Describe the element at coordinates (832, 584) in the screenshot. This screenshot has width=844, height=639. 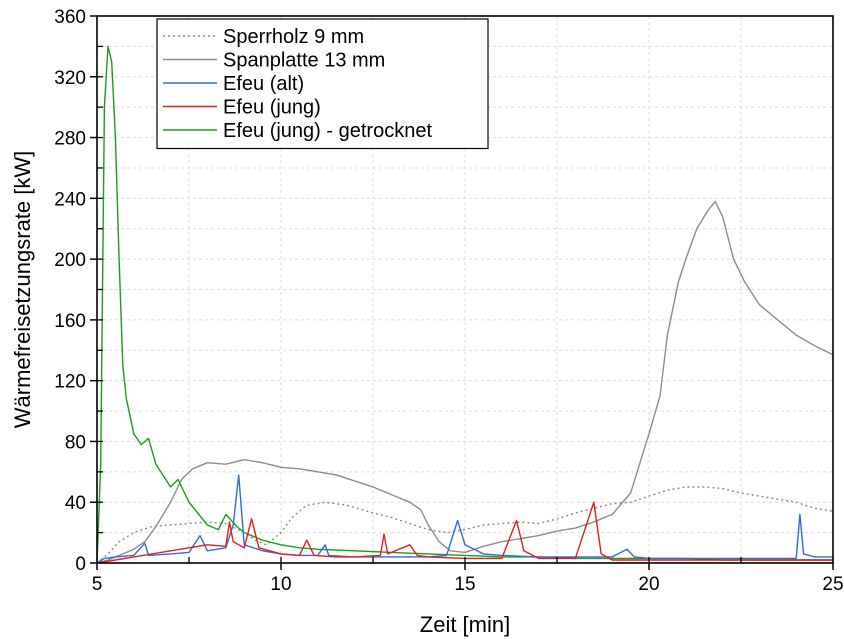
I see `x-tick-label: 25` at that location.